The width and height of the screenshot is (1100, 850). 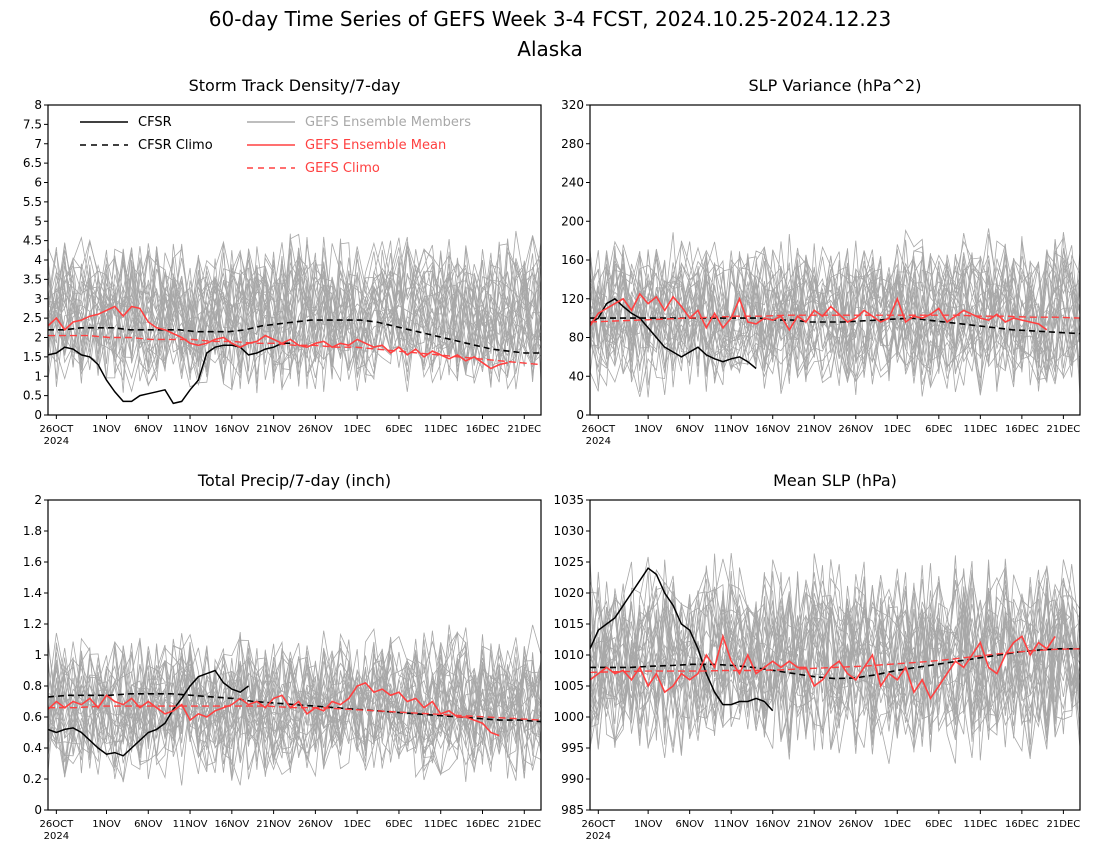 What do you see at coordinates (32, 396) in the screenshot?
I see `y-tick-label: 0.5` at bounding box center [32, 396].